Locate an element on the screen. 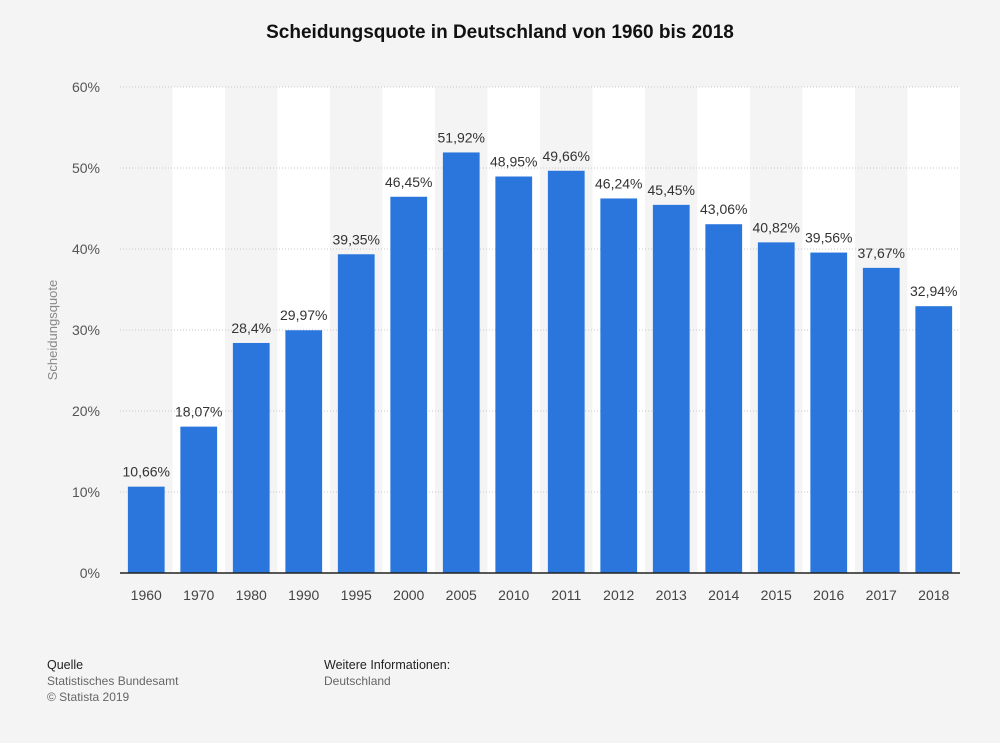 The image size is (1000, 743). source-heading: Quelle is located at coordinates (65, 665).